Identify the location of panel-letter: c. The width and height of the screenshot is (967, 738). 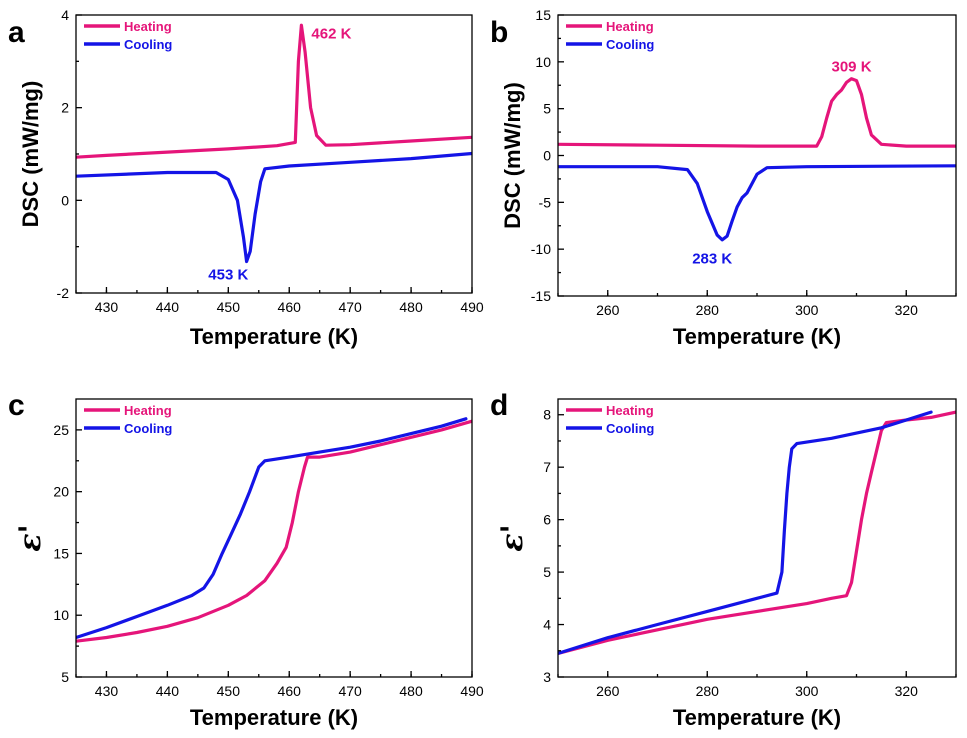
(16, 405).